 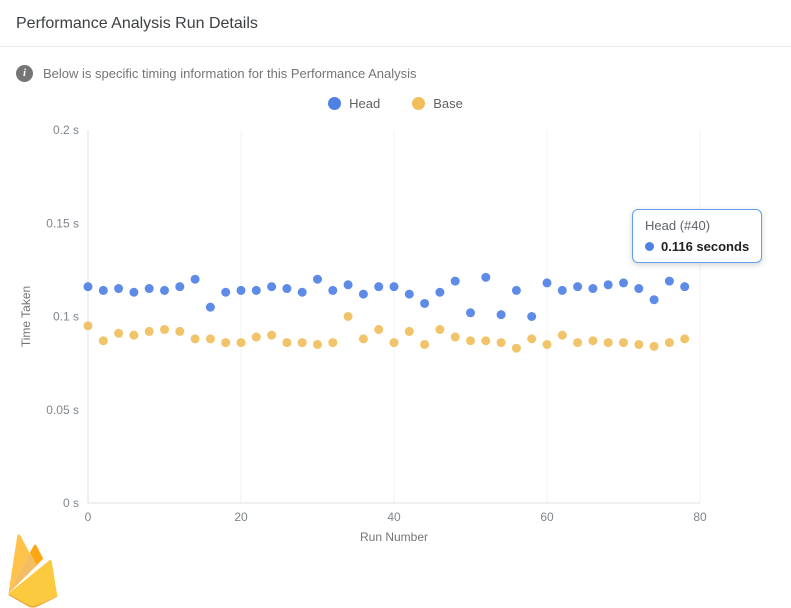 I want to click on tooltip-title: Head (#40), so click(x=678, y=225).